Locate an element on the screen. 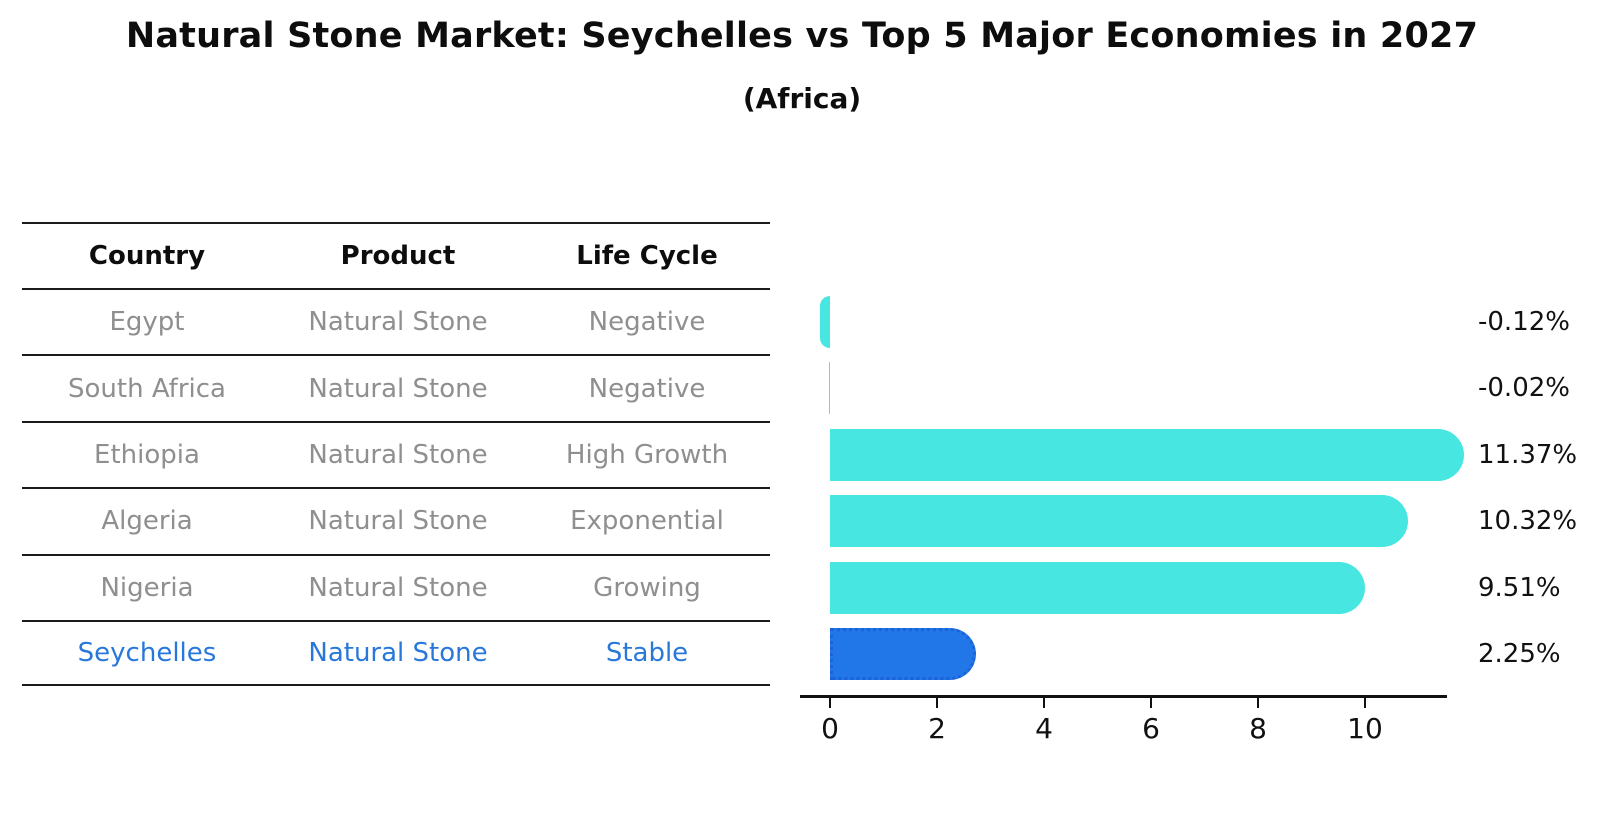 Image resolution: width=1604 pixels, height=823 pixels. bar-seychelles-highlight is located at coordinates (903, 654).